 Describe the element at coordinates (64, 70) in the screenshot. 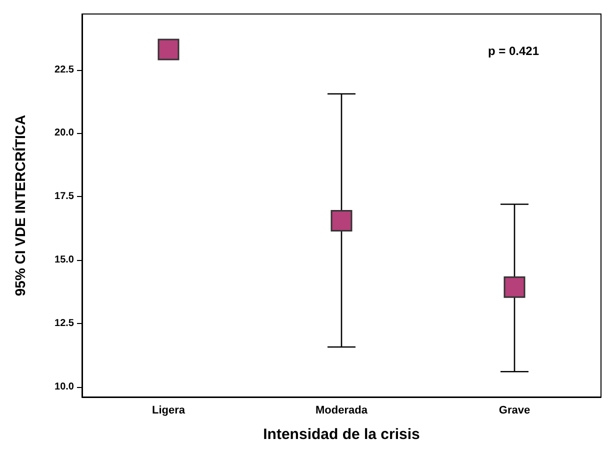

I see `y-tick-label: 22.5` at that location.